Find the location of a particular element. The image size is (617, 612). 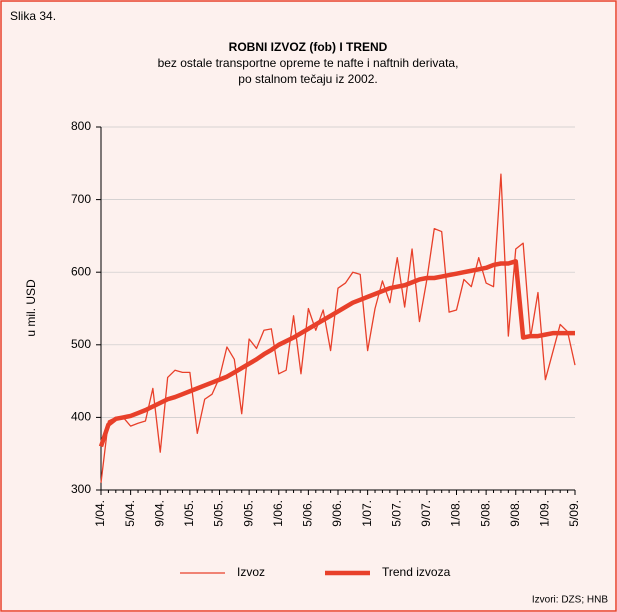

y-tick-label: 600 is located at coordinates (81, 271).